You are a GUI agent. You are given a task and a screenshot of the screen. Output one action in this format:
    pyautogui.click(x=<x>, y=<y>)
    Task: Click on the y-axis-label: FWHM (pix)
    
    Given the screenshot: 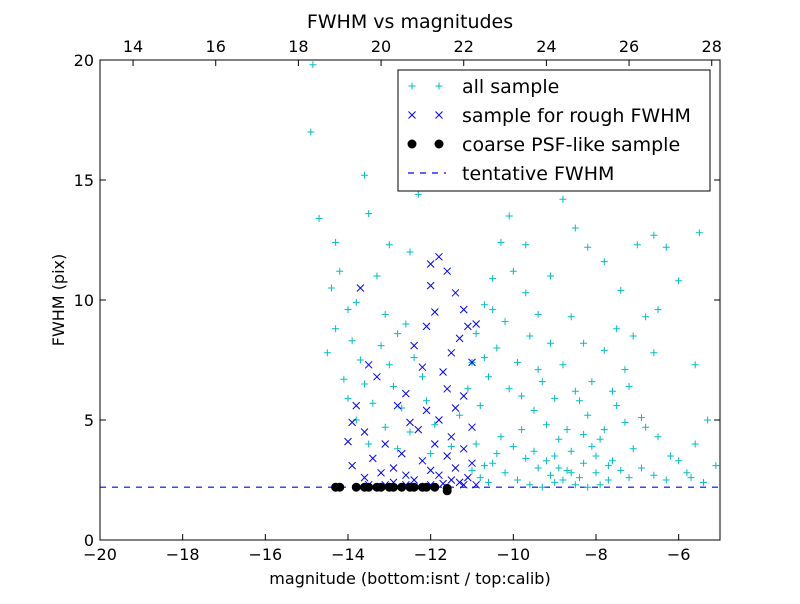 What is the action you would take?
    pyautogui.click(x=58, y=300)
    